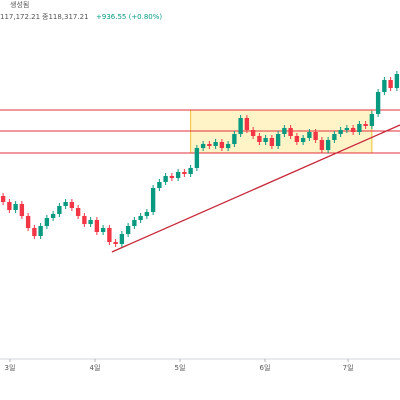 The image size is (400, 400). Describe the element at coordinates (129, 17) in the screenshot. I see `change-text: +936.55 (+0.80%)` at that location.